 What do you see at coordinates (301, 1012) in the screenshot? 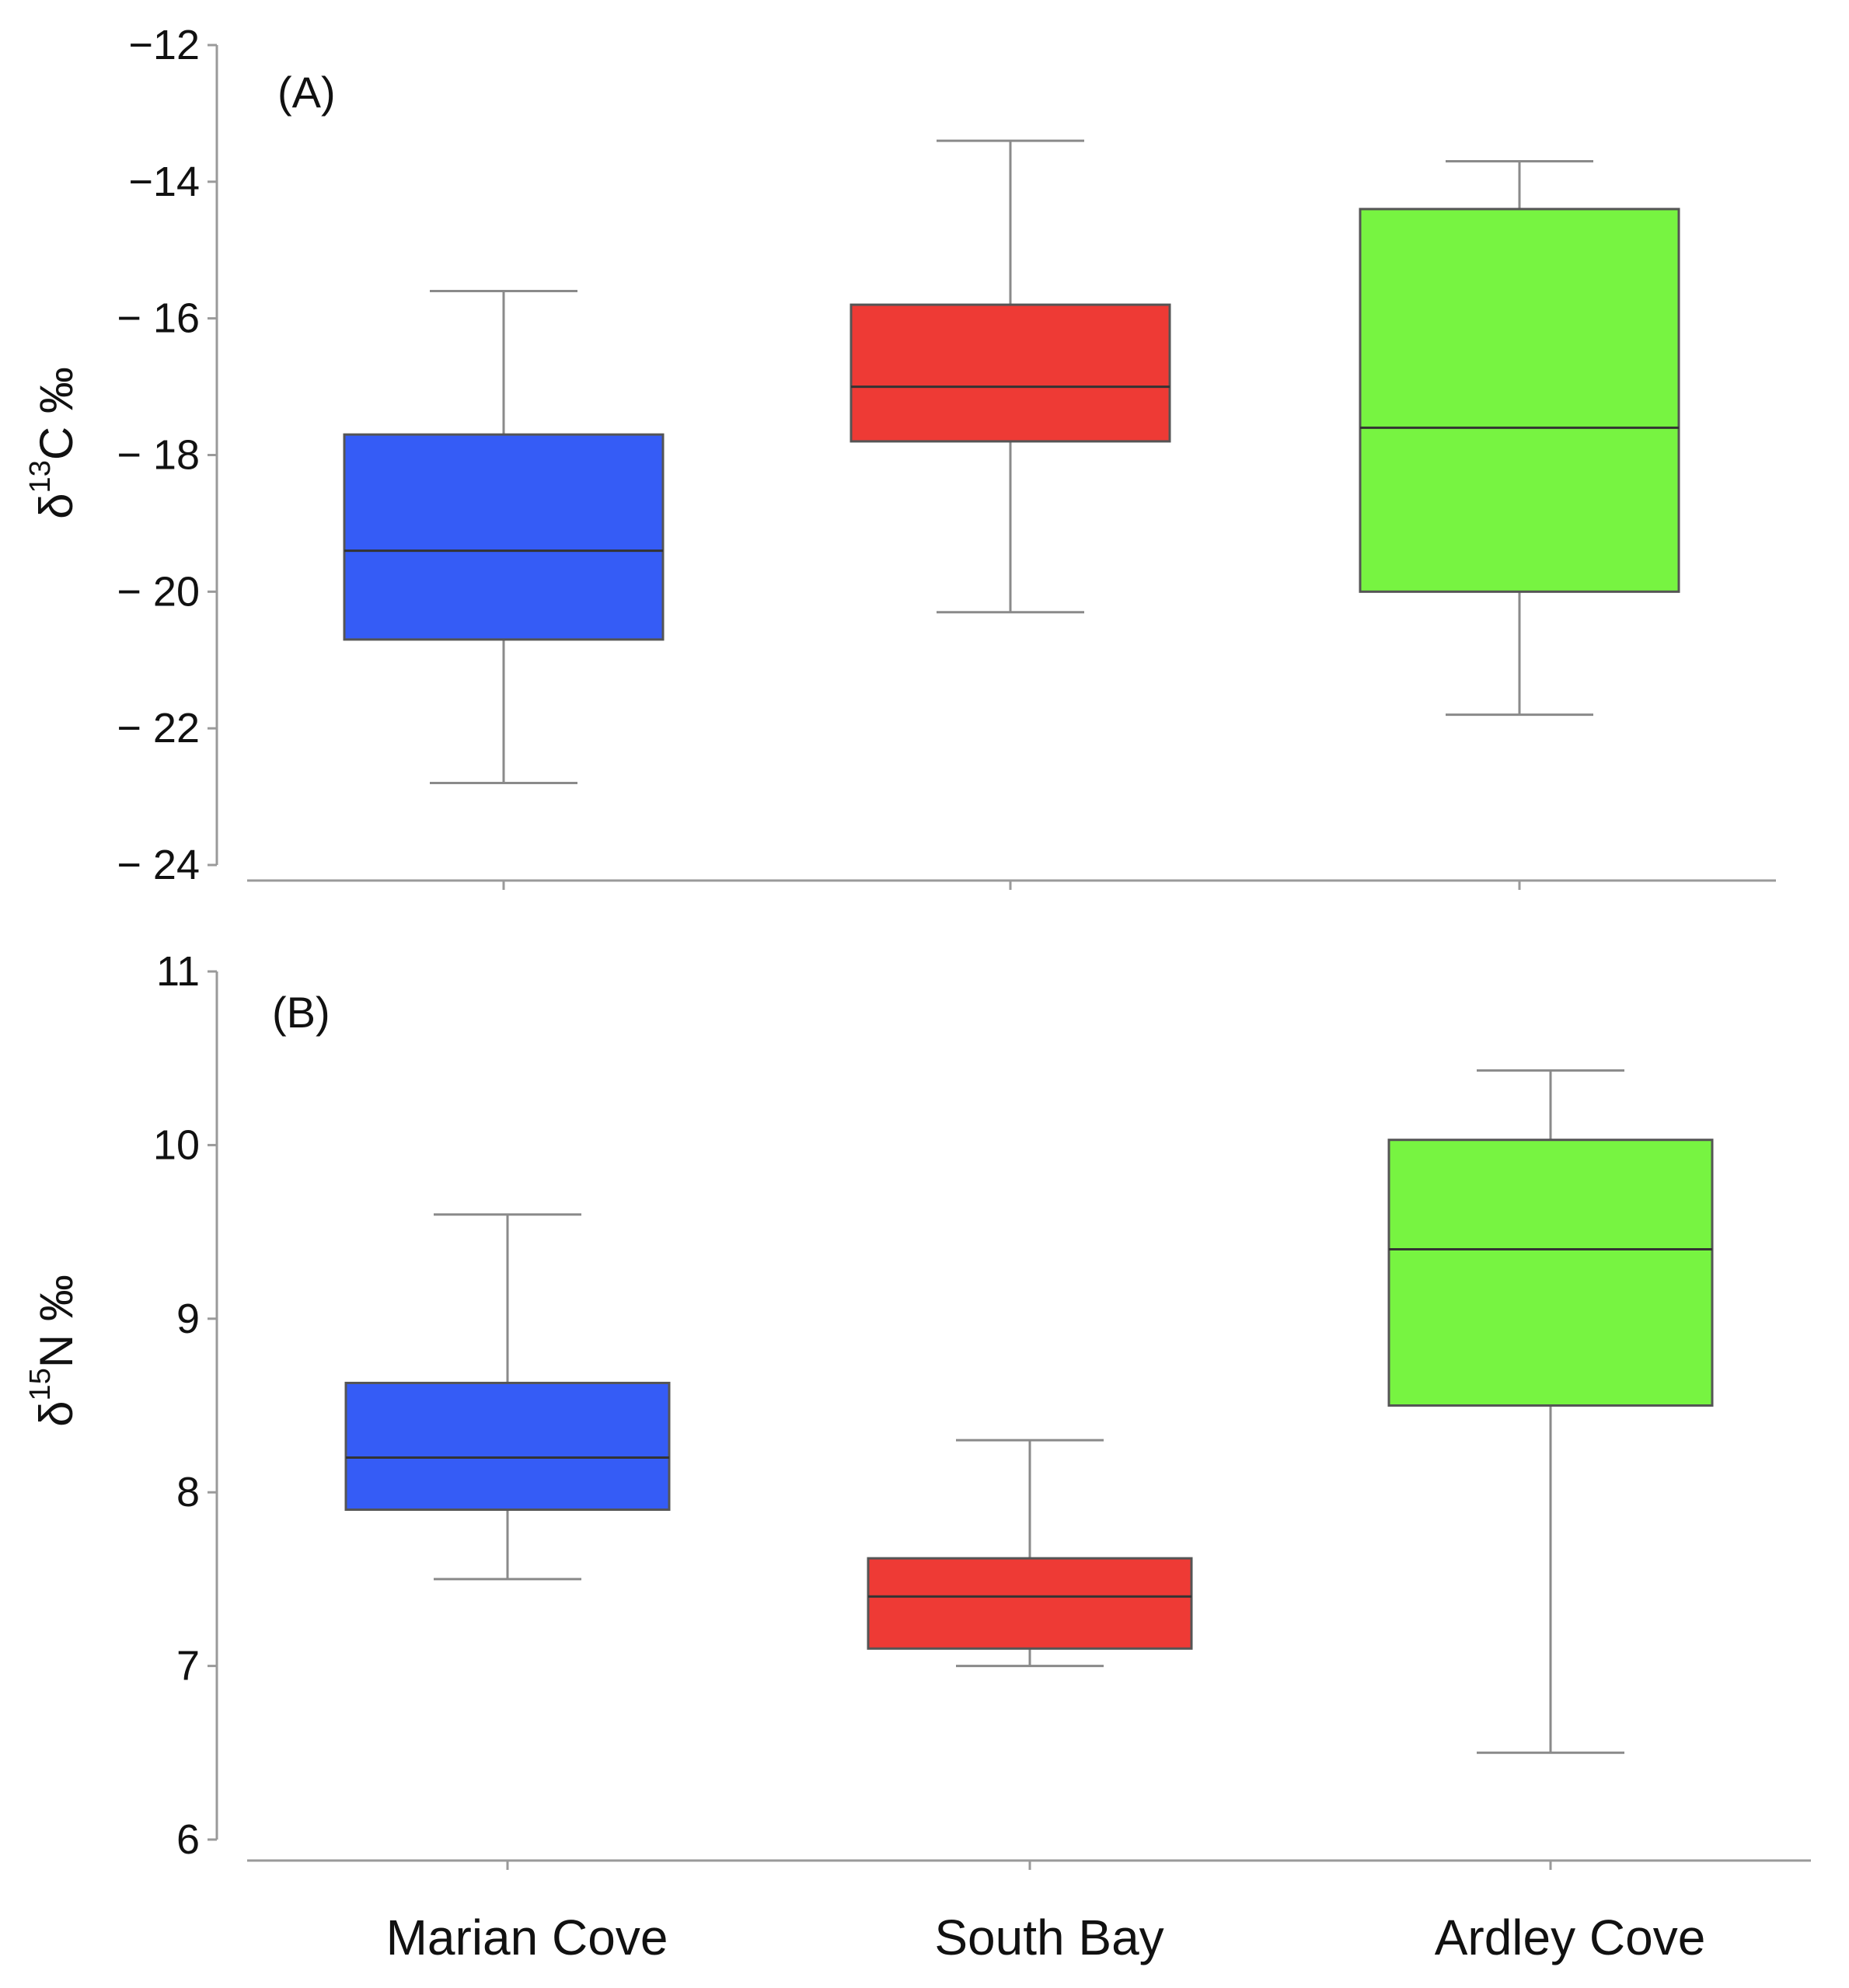
I see `panel-label: (B)` at bounding box center [301, 1012].